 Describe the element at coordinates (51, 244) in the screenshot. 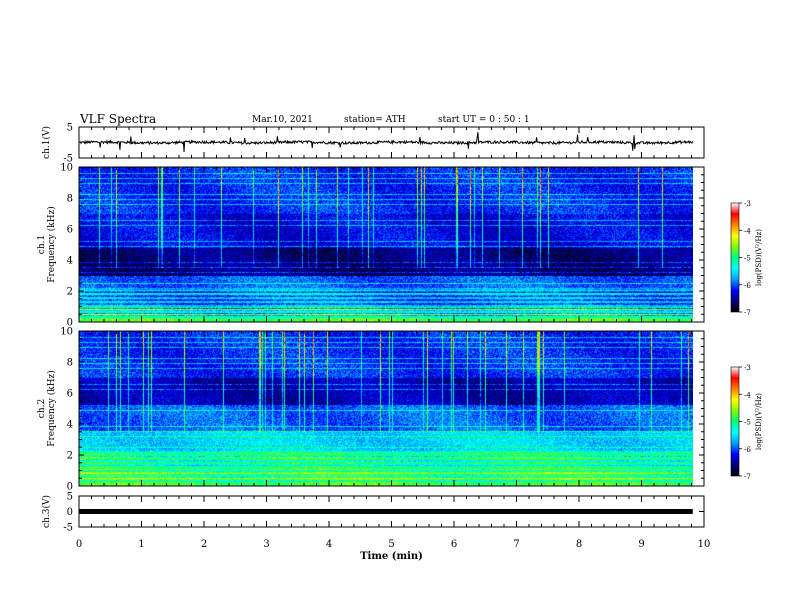

I see `ch1-spectrogram-ylabel: Frequency (kHz)` at that location.